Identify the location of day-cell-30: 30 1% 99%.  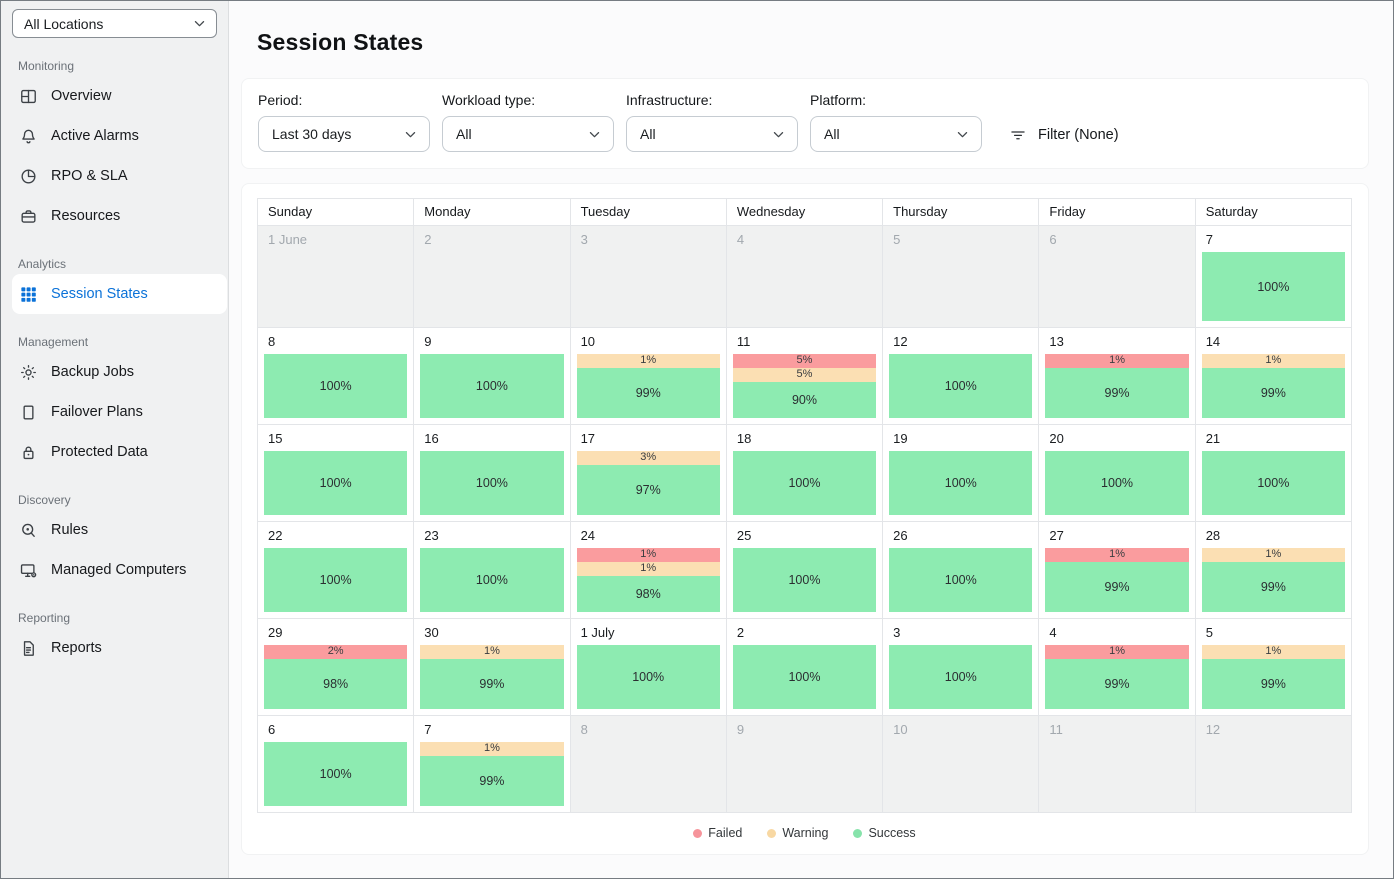
(492, 667).